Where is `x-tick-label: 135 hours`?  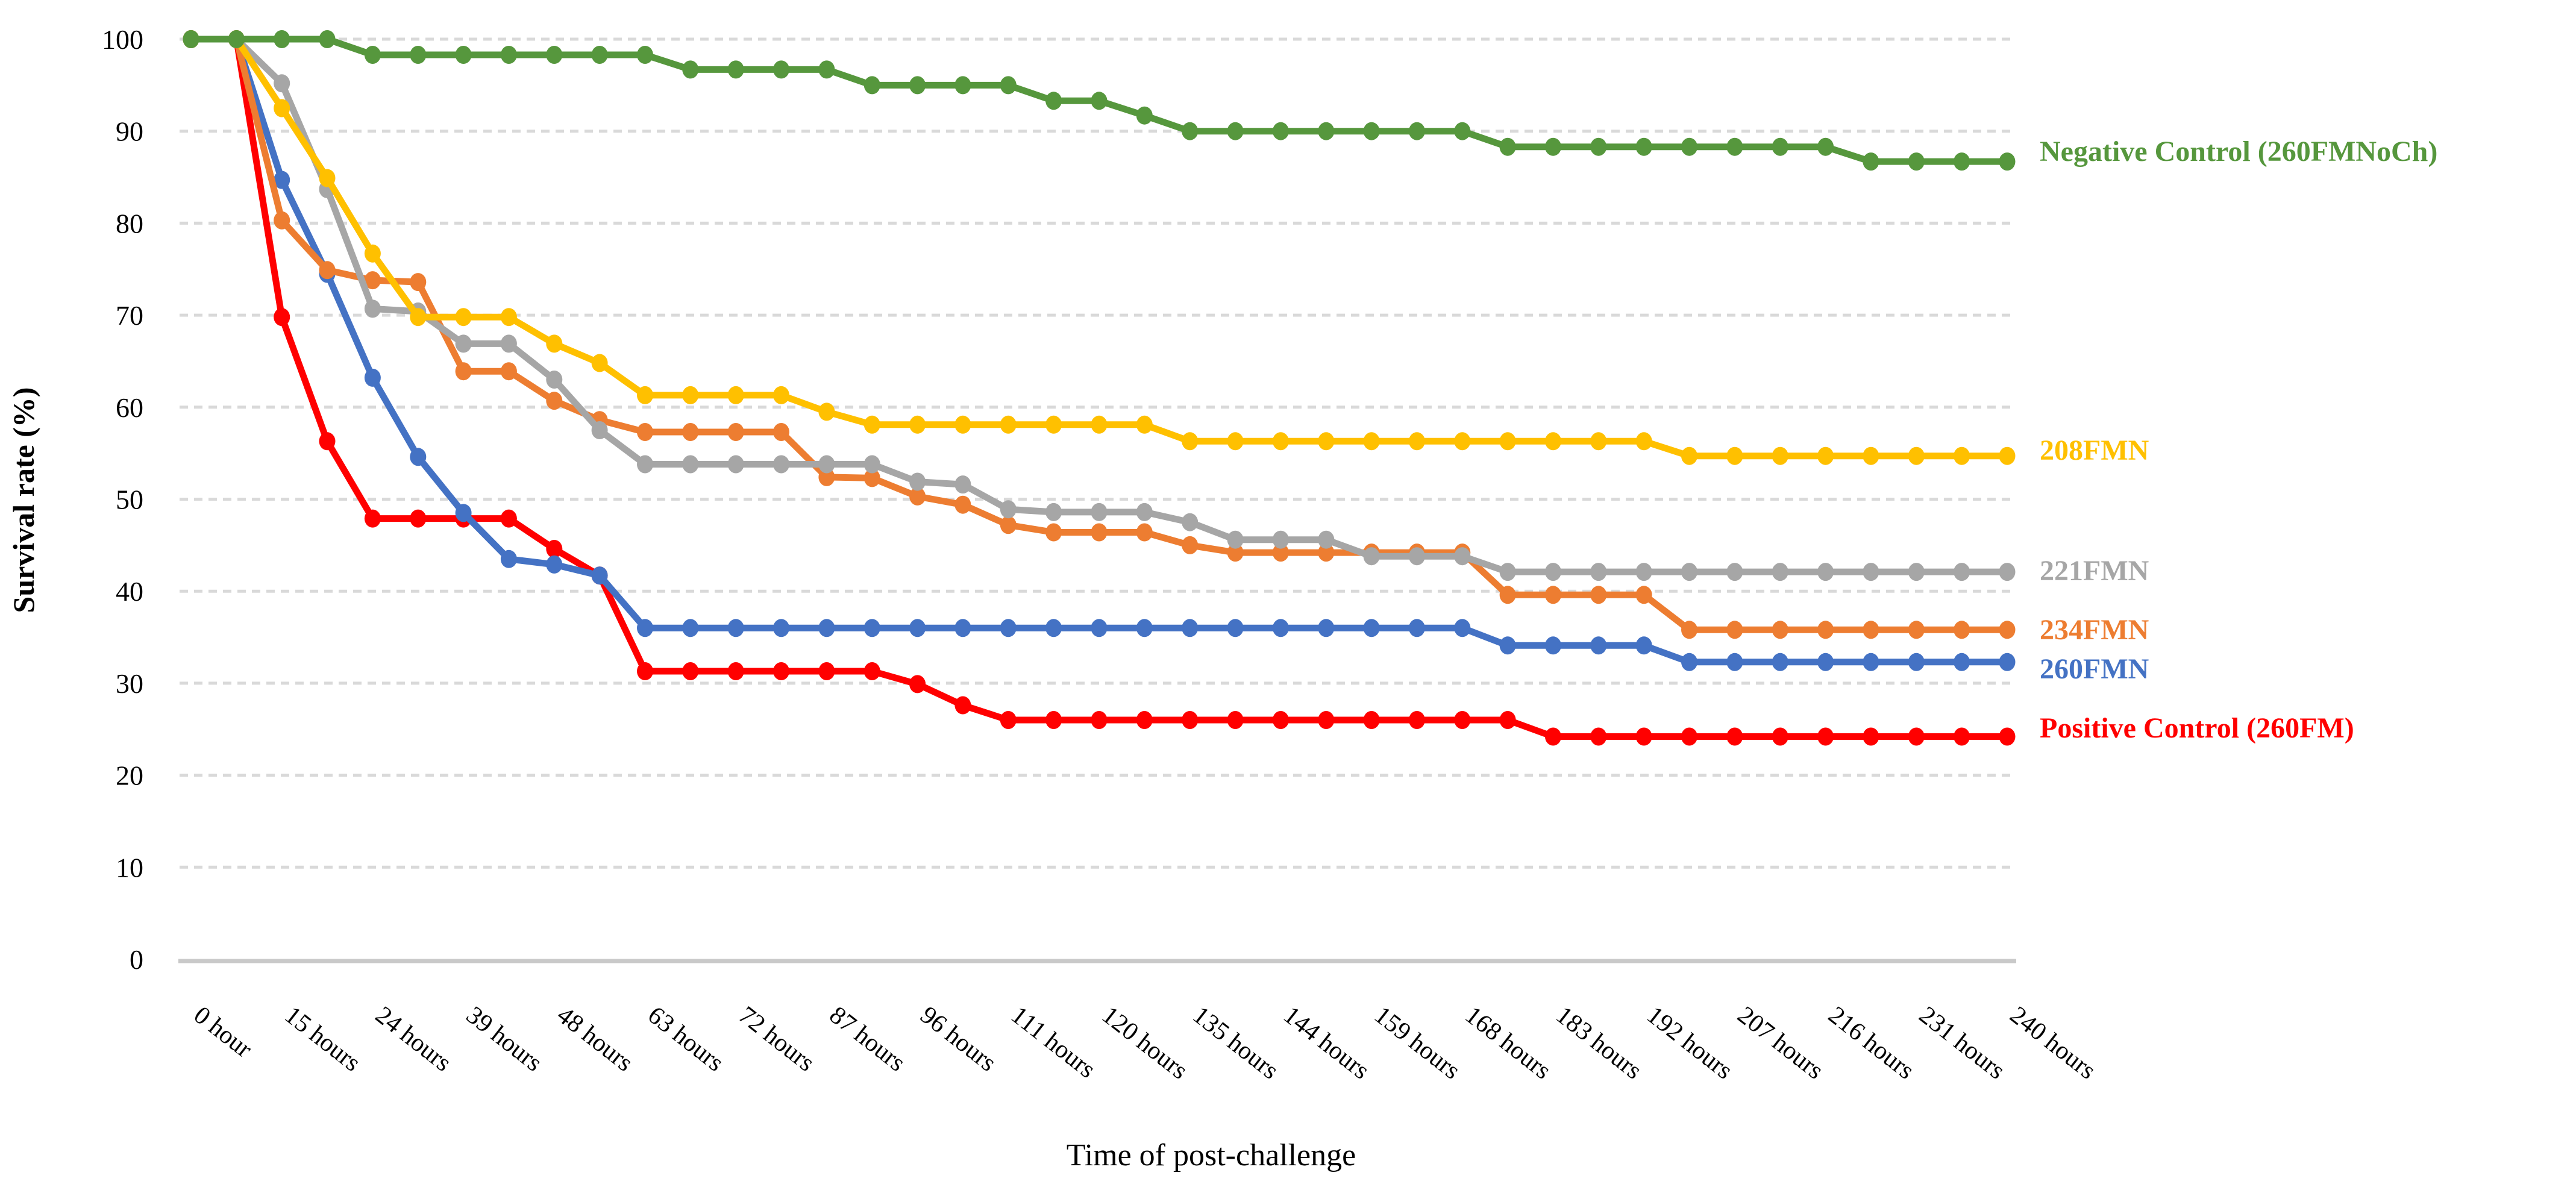 x-tick-label: 135 hours is located at coordinates (1236, 1043).